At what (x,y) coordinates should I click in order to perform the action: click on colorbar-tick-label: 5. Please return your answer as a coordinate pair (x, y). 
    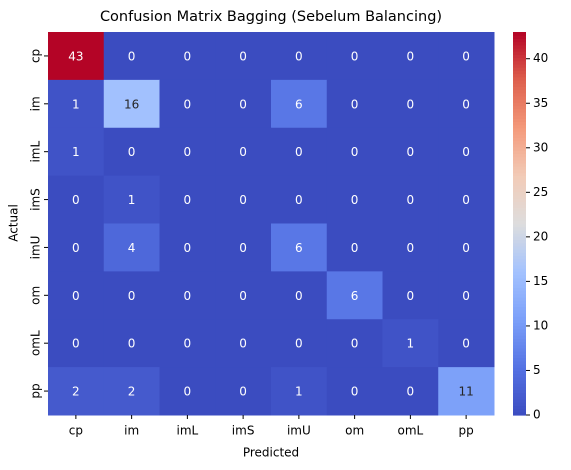
    Looking at the image, I should click on (537, 370).